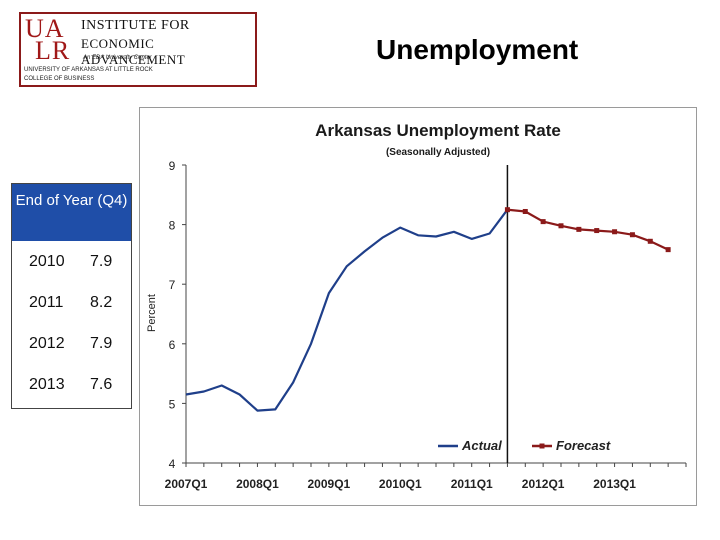 This screenshot has width=720, height=540. I want to click on table-row: 2013 7.6, so click(71, 384).